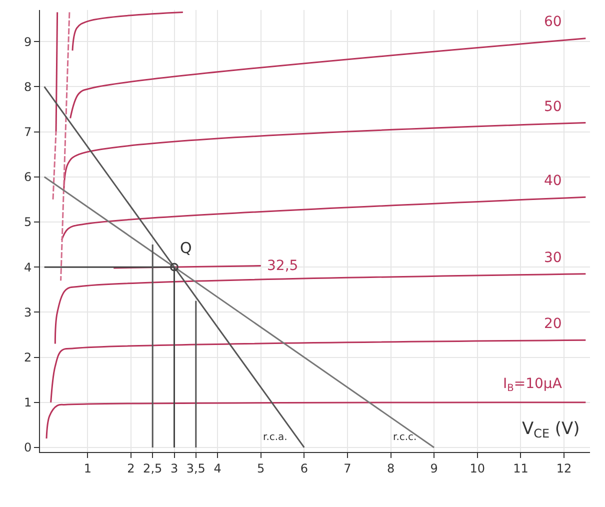 Image resolution: width=605 pixels, height=507 pixels. I want to click on series-label: I$_{B}$=10μA, so click(532, 385).